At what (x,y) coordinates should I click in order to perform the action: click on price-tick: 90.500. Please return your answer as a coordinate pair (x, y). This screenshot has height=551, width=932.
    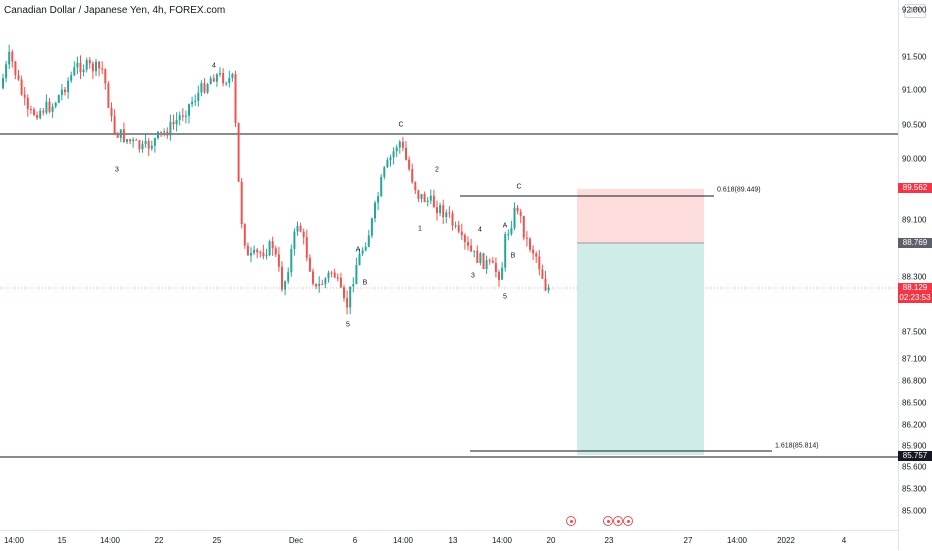
    Looking at the image, I should click on (914, 125).